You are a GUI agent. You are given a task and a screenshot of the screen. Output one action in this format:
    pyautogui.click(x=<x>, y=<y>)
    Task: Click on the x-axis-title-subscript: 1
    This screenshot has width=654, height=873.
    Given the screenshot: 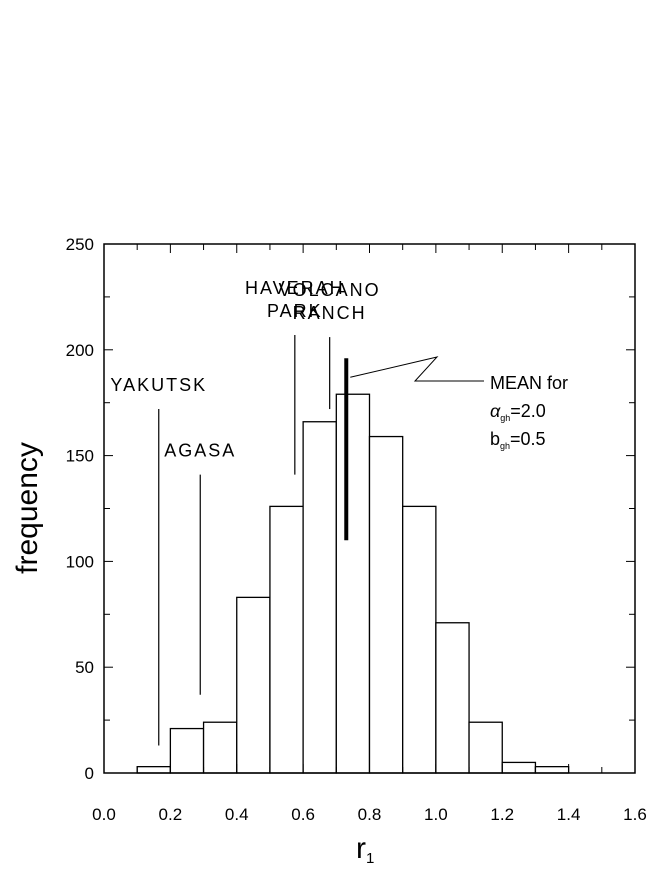 What is the action you would take?
    pyautogui.click(x=370, y=858)
    